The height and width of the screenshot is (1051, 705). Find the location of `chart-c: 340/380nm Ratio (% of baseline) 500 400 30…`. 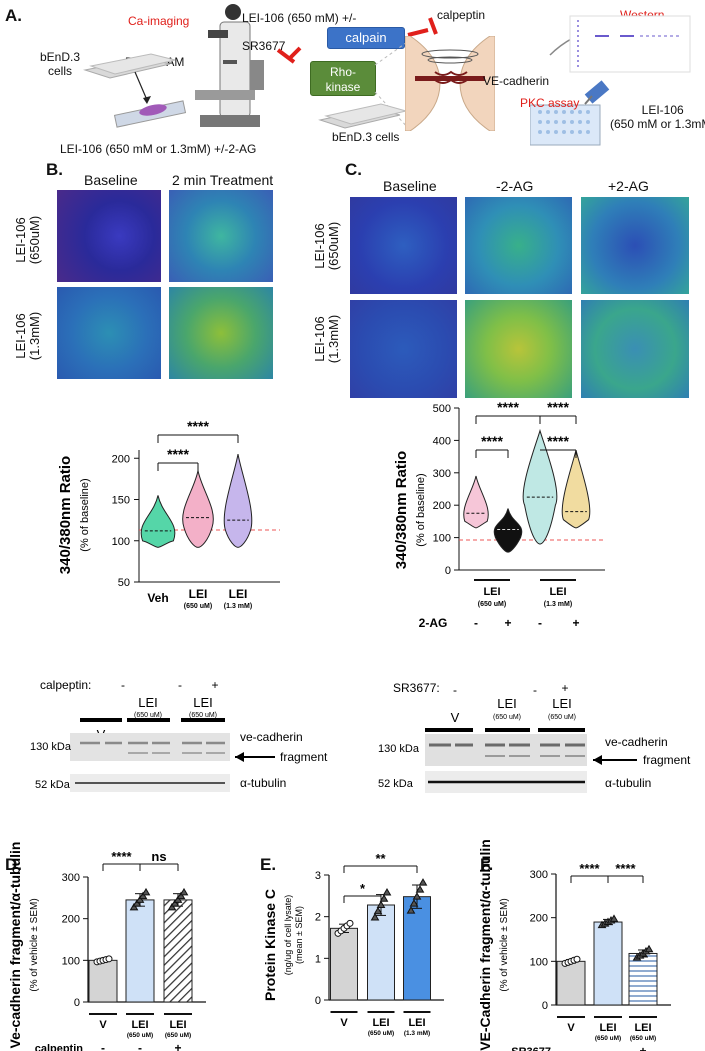

chart-c: 340/380nm Ratio (% of baseline) 500 400 30… is located at coordinates (499, 514).